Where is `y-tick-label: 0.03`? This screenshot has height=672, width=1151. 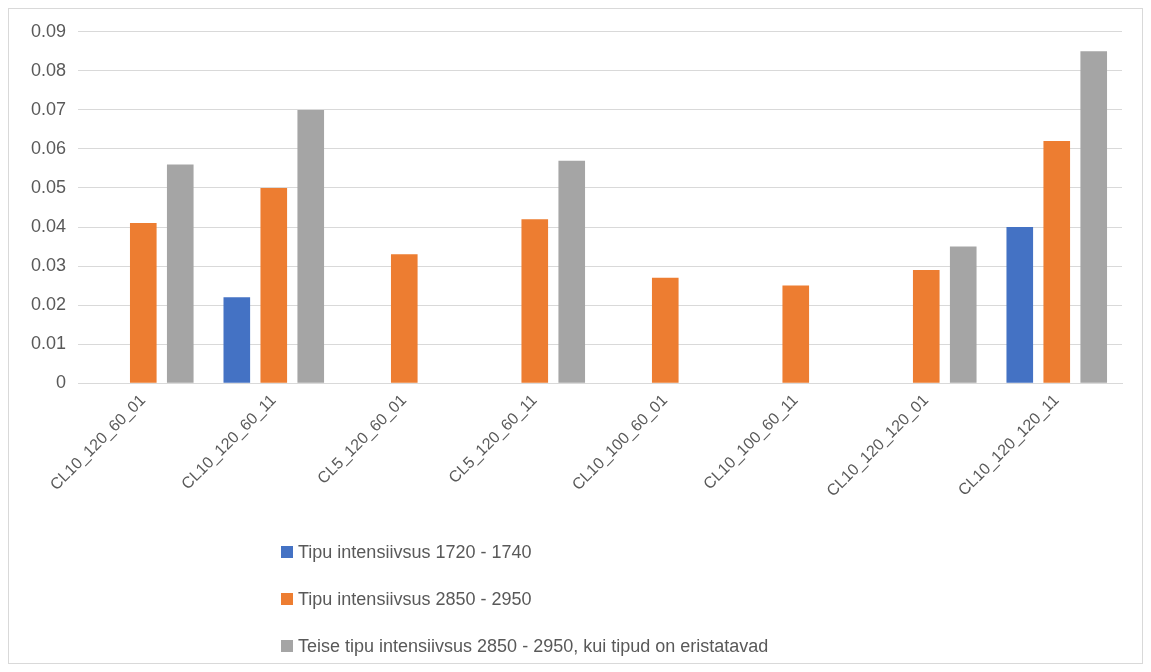 y-tick-label: 0.03 is located at coordinates (48, 265).